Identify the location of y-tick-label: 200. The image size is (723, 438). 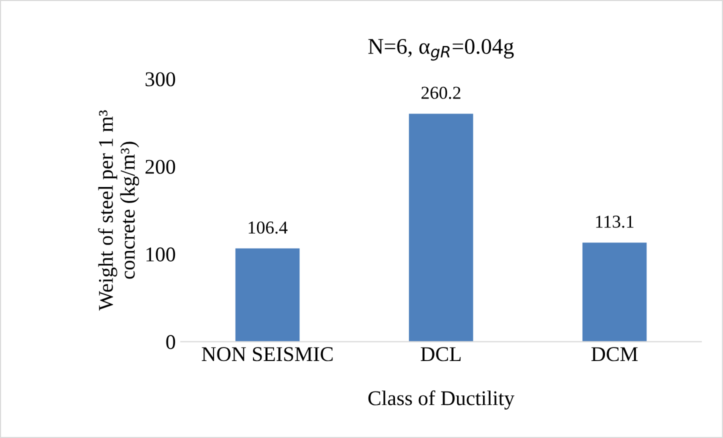
(161, 167).